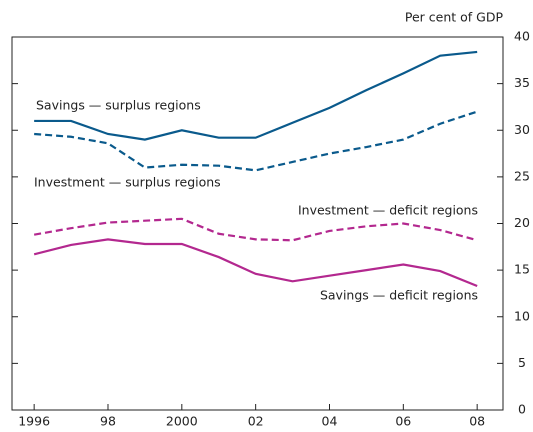 This screenshot has width=533, height=432. Describe the element at coordinates (522, 269) in the screenshot. I see `y-tick-label: 15` at that location.